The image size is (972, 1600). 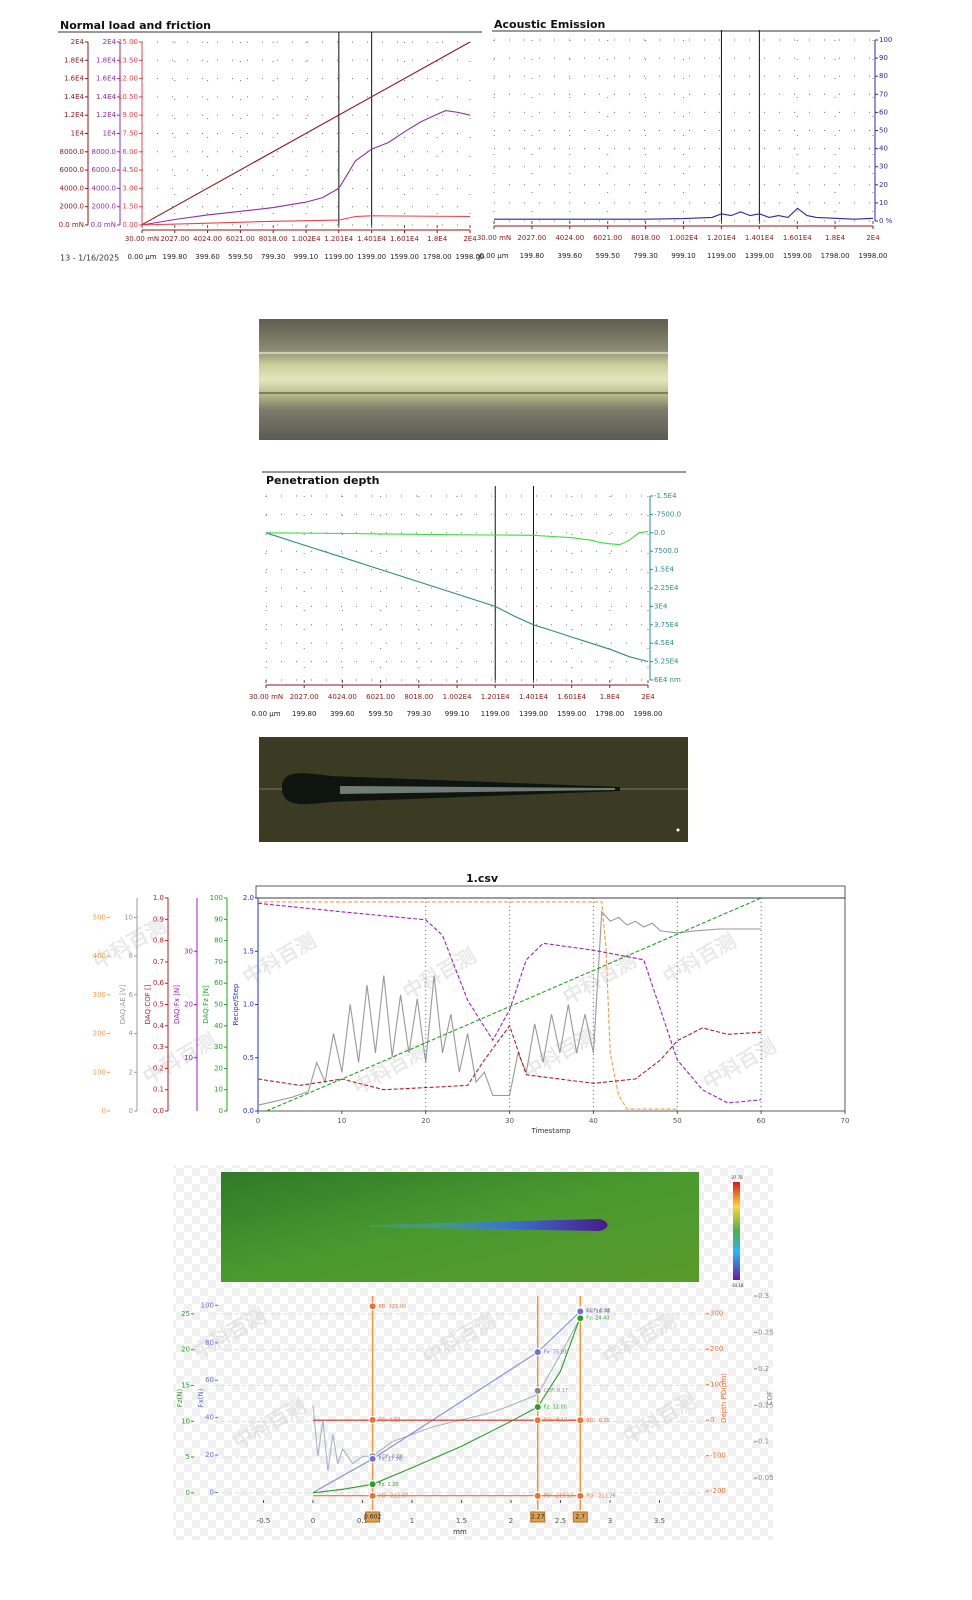 What do you see at coordinates (72, 188) in the screenshot?
I see `y-tick-label: 4000.0` at bounding box center [72, 188].